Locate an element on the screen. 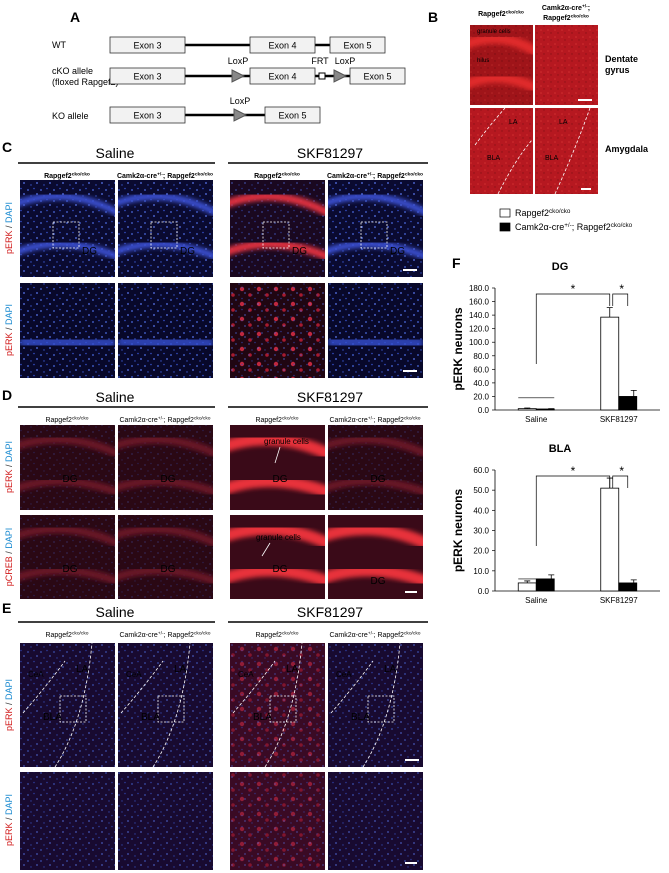 The image size is (669, 873). row-label: (floxed Rapgef2) is located at coordinates (85, 82).